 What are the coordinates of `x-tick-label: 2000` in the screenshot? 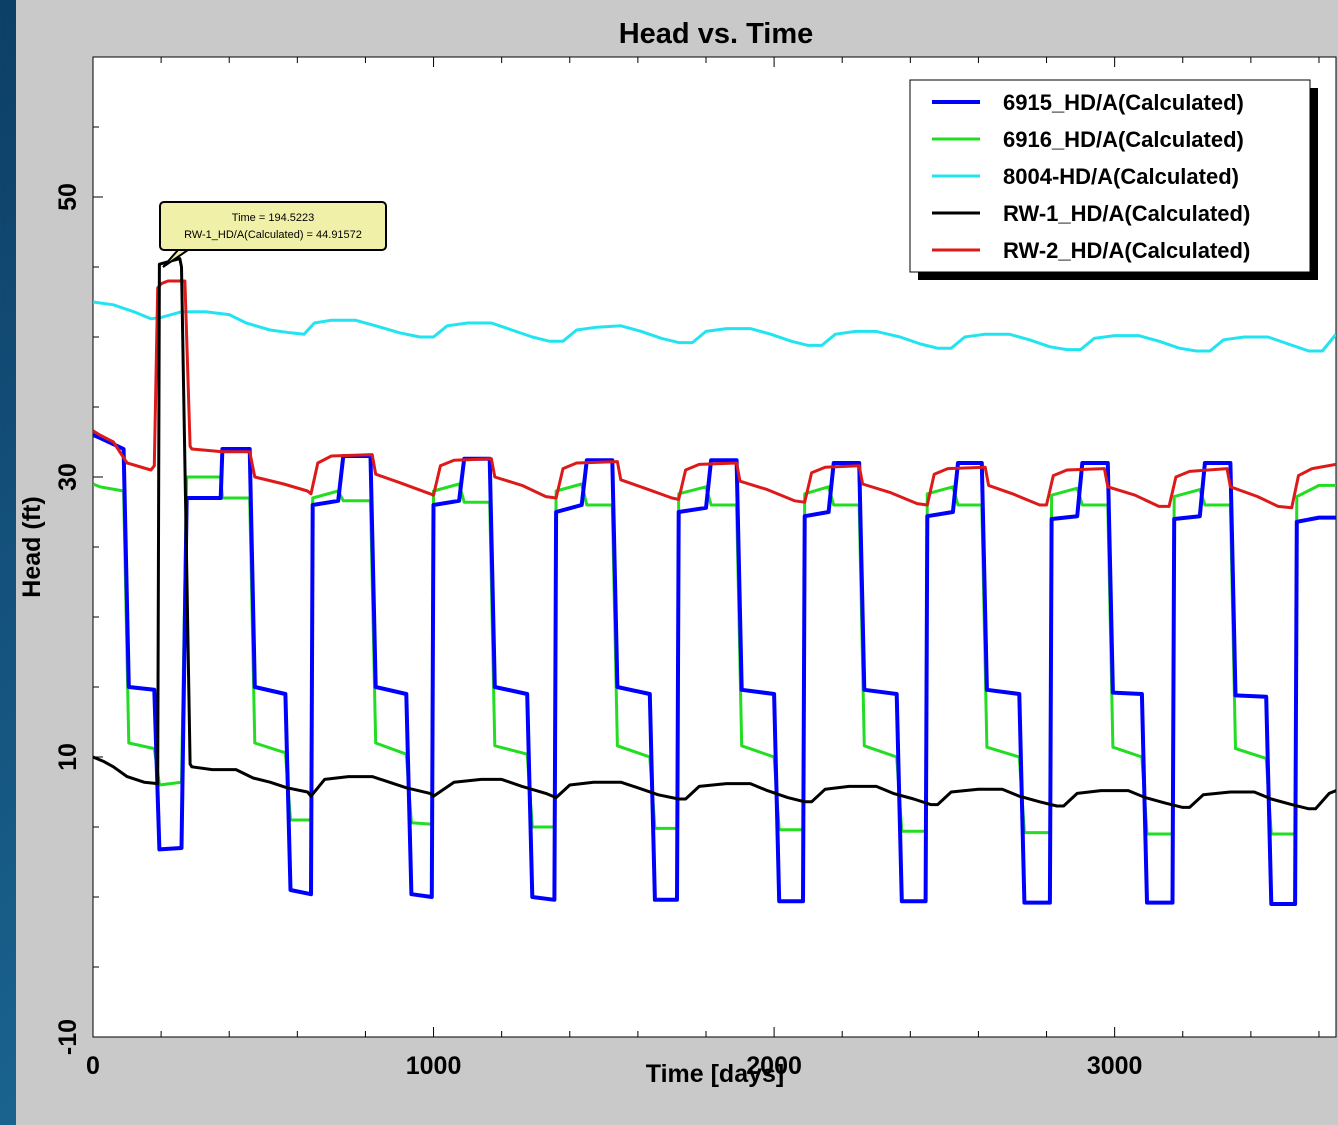 It's located at (774, 1066).